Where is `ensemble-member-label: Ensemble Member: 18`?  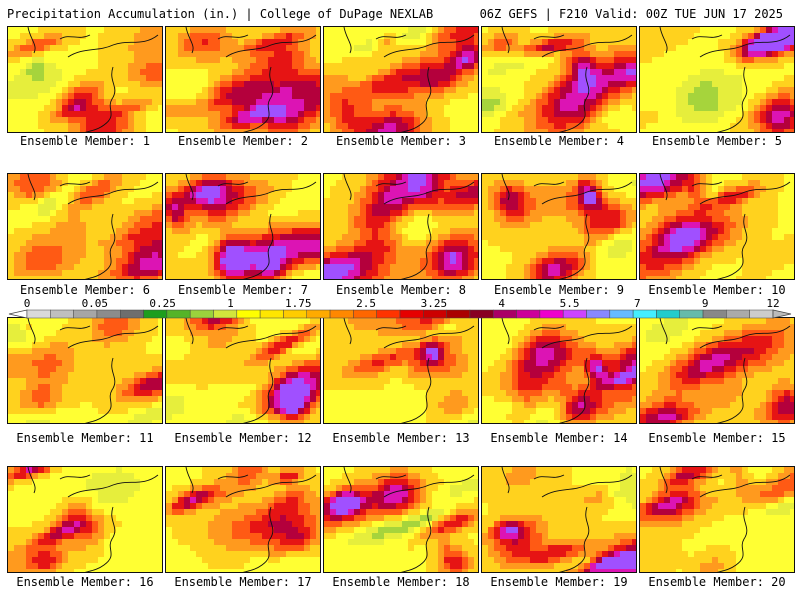 ensemble-member-label: Ensemble Member: 18 is located at coordinates (401, 582).